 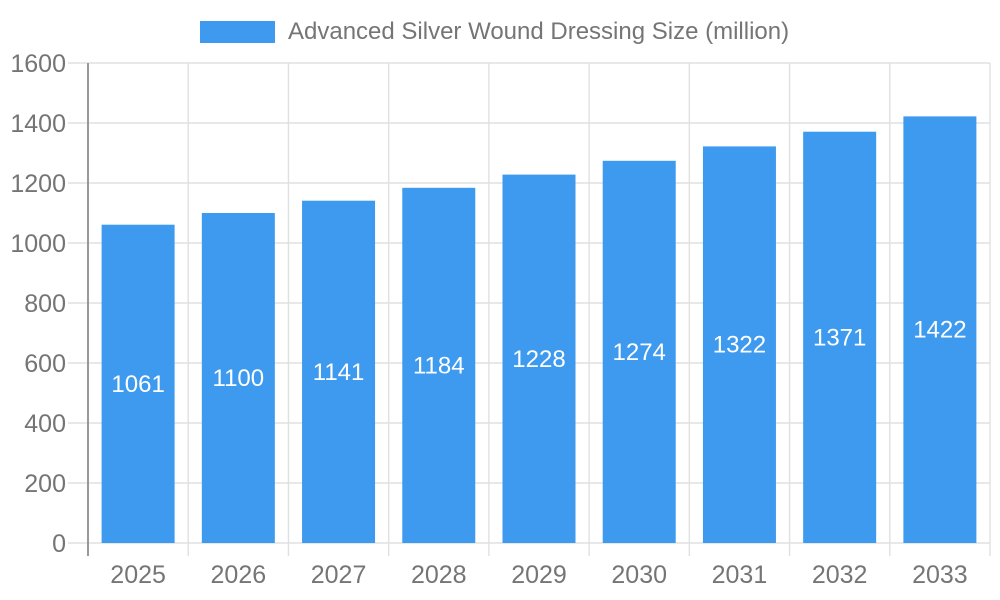 I want to click on bar-value-label: 1100, so click(x=239, y=378).